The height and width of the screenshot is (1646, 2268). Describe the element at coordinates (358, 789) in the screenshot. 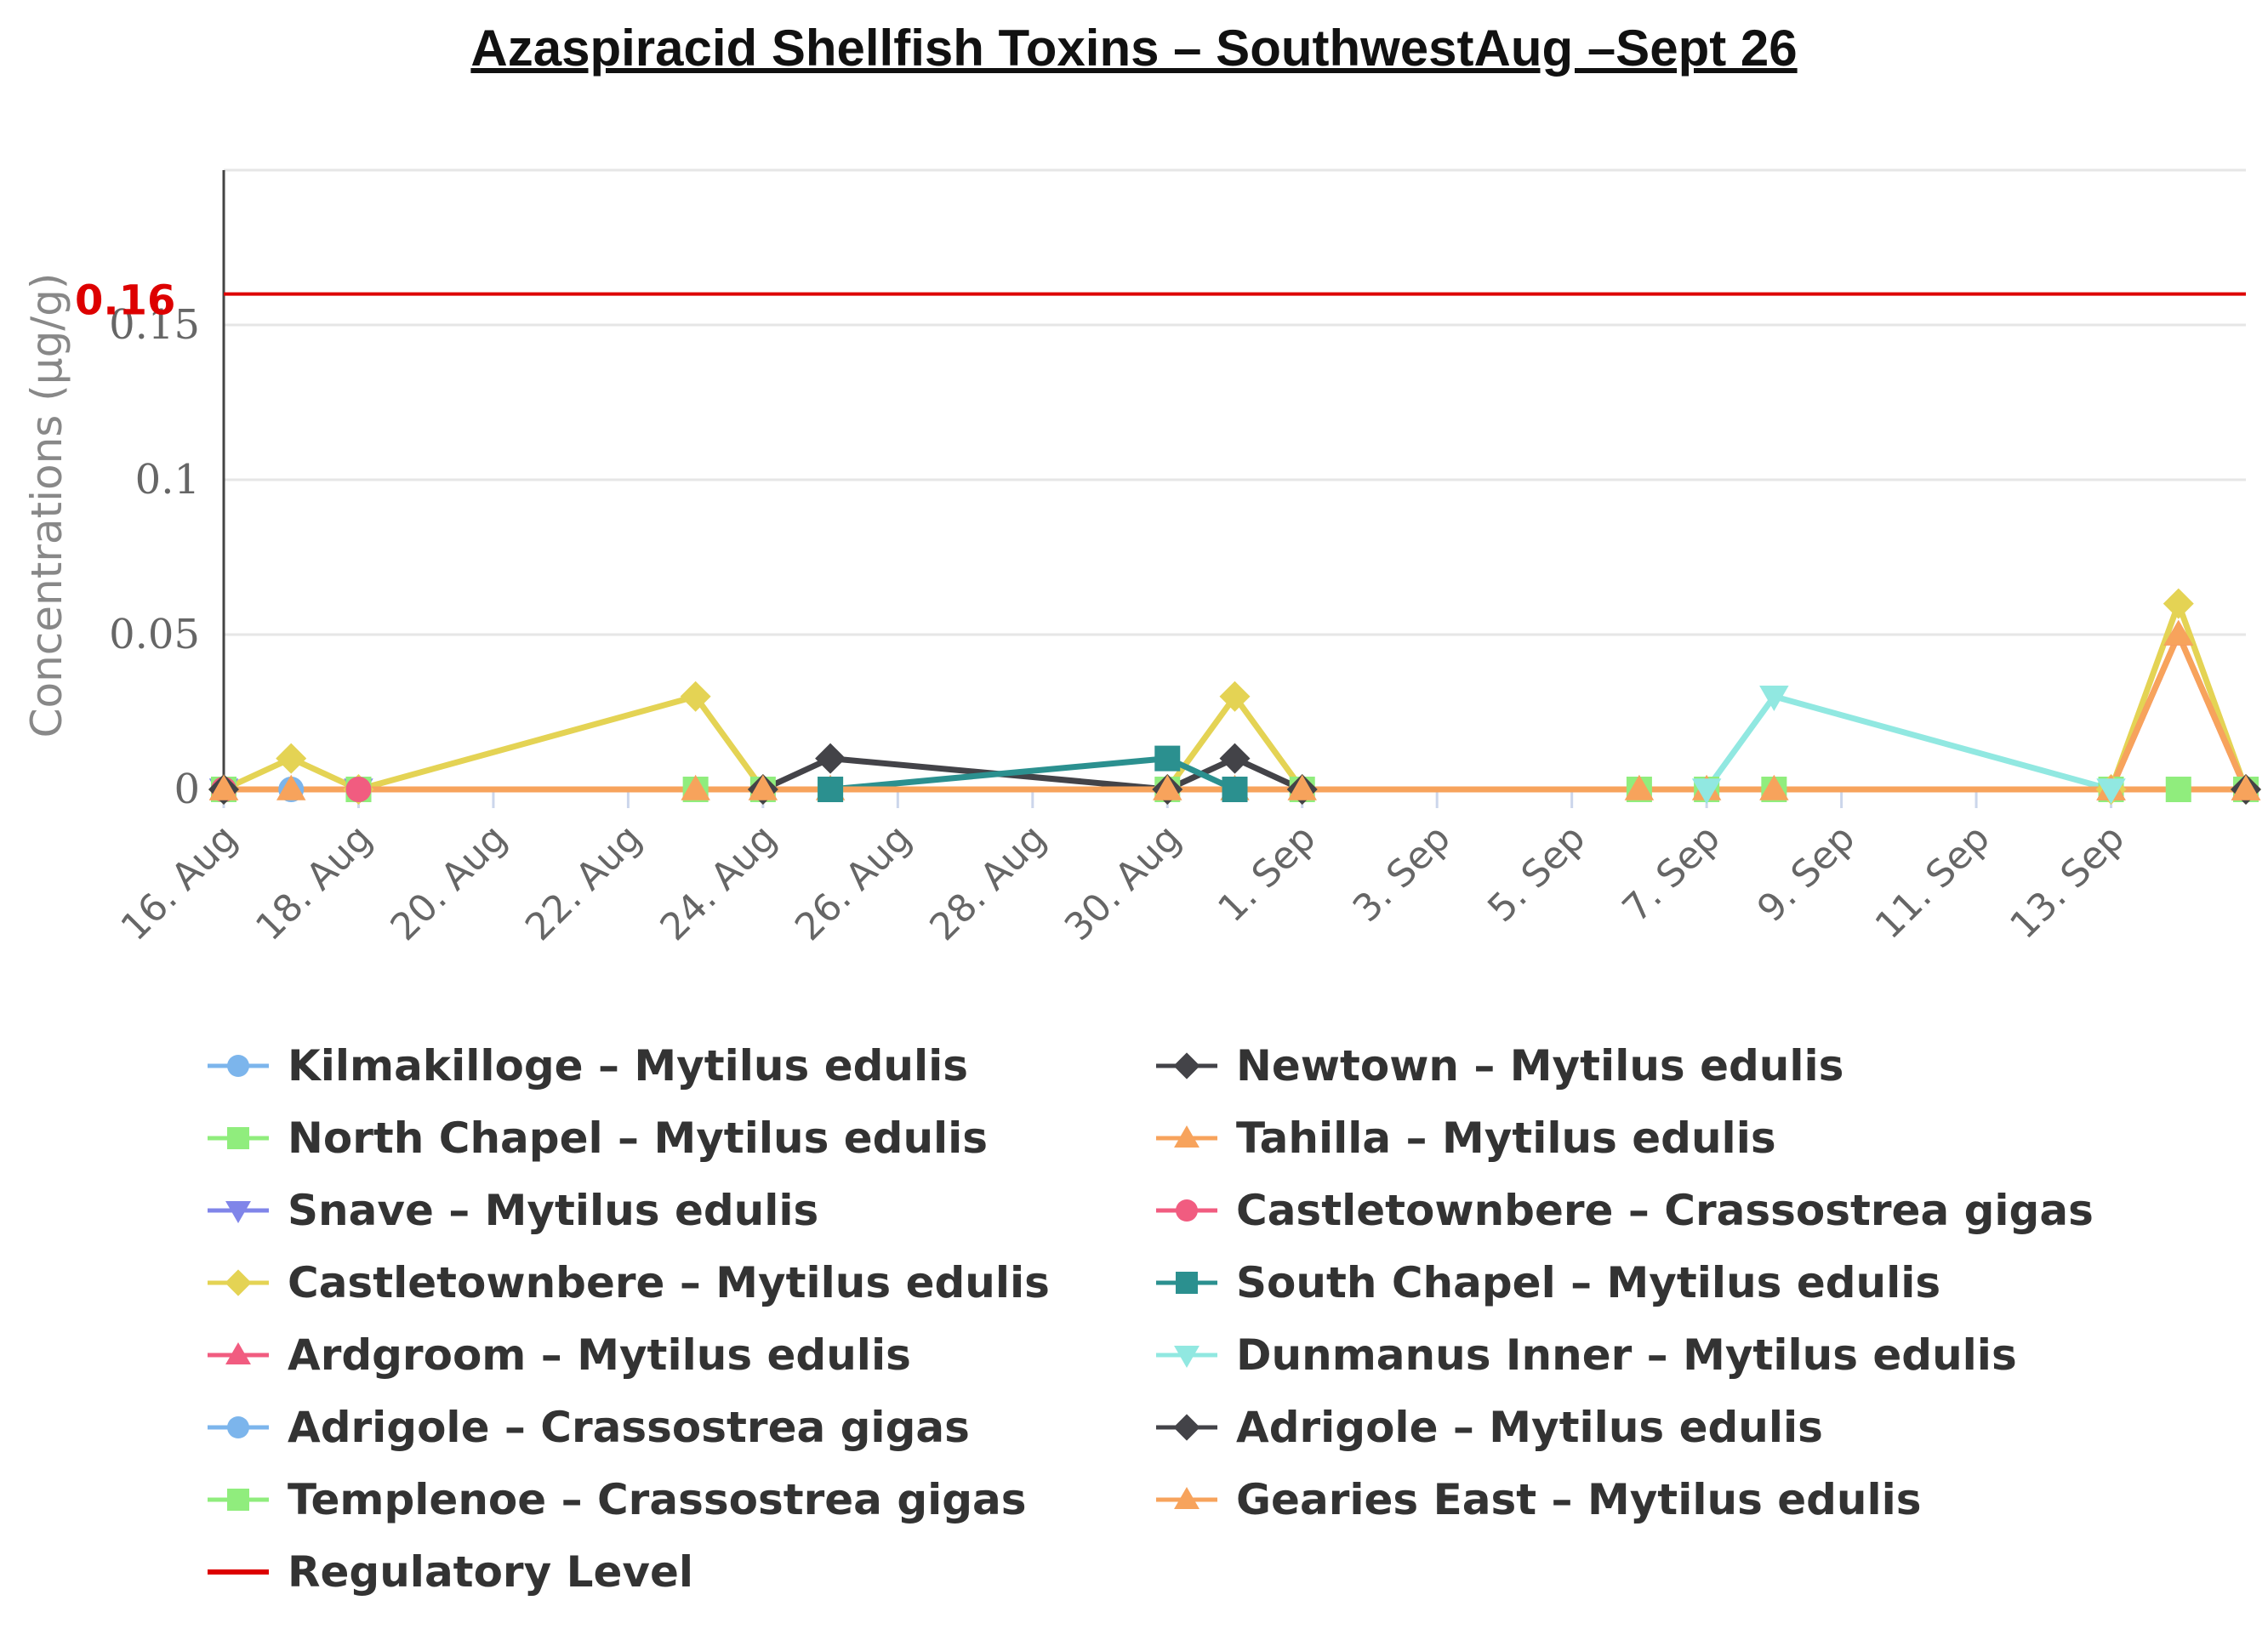

I see `data-point-castletownbere-crassostrea-gigas` at that location.